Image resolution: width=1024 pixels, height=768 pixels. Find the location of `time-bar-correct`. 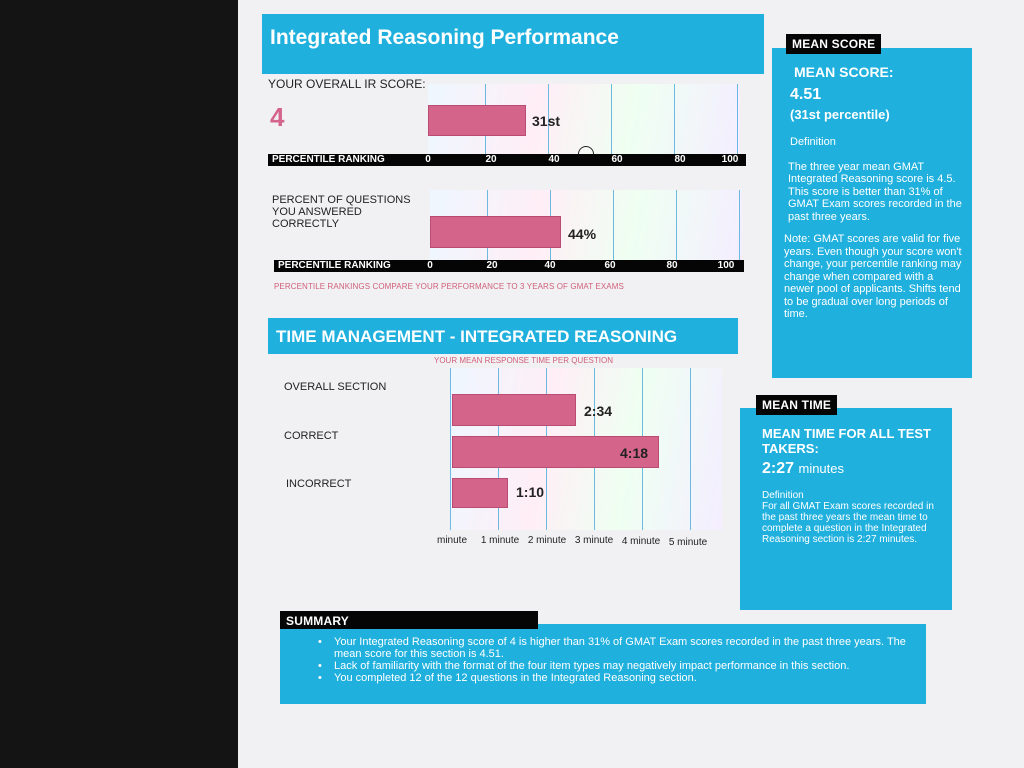

time-bar-correct is located at coordinates (555, 452).